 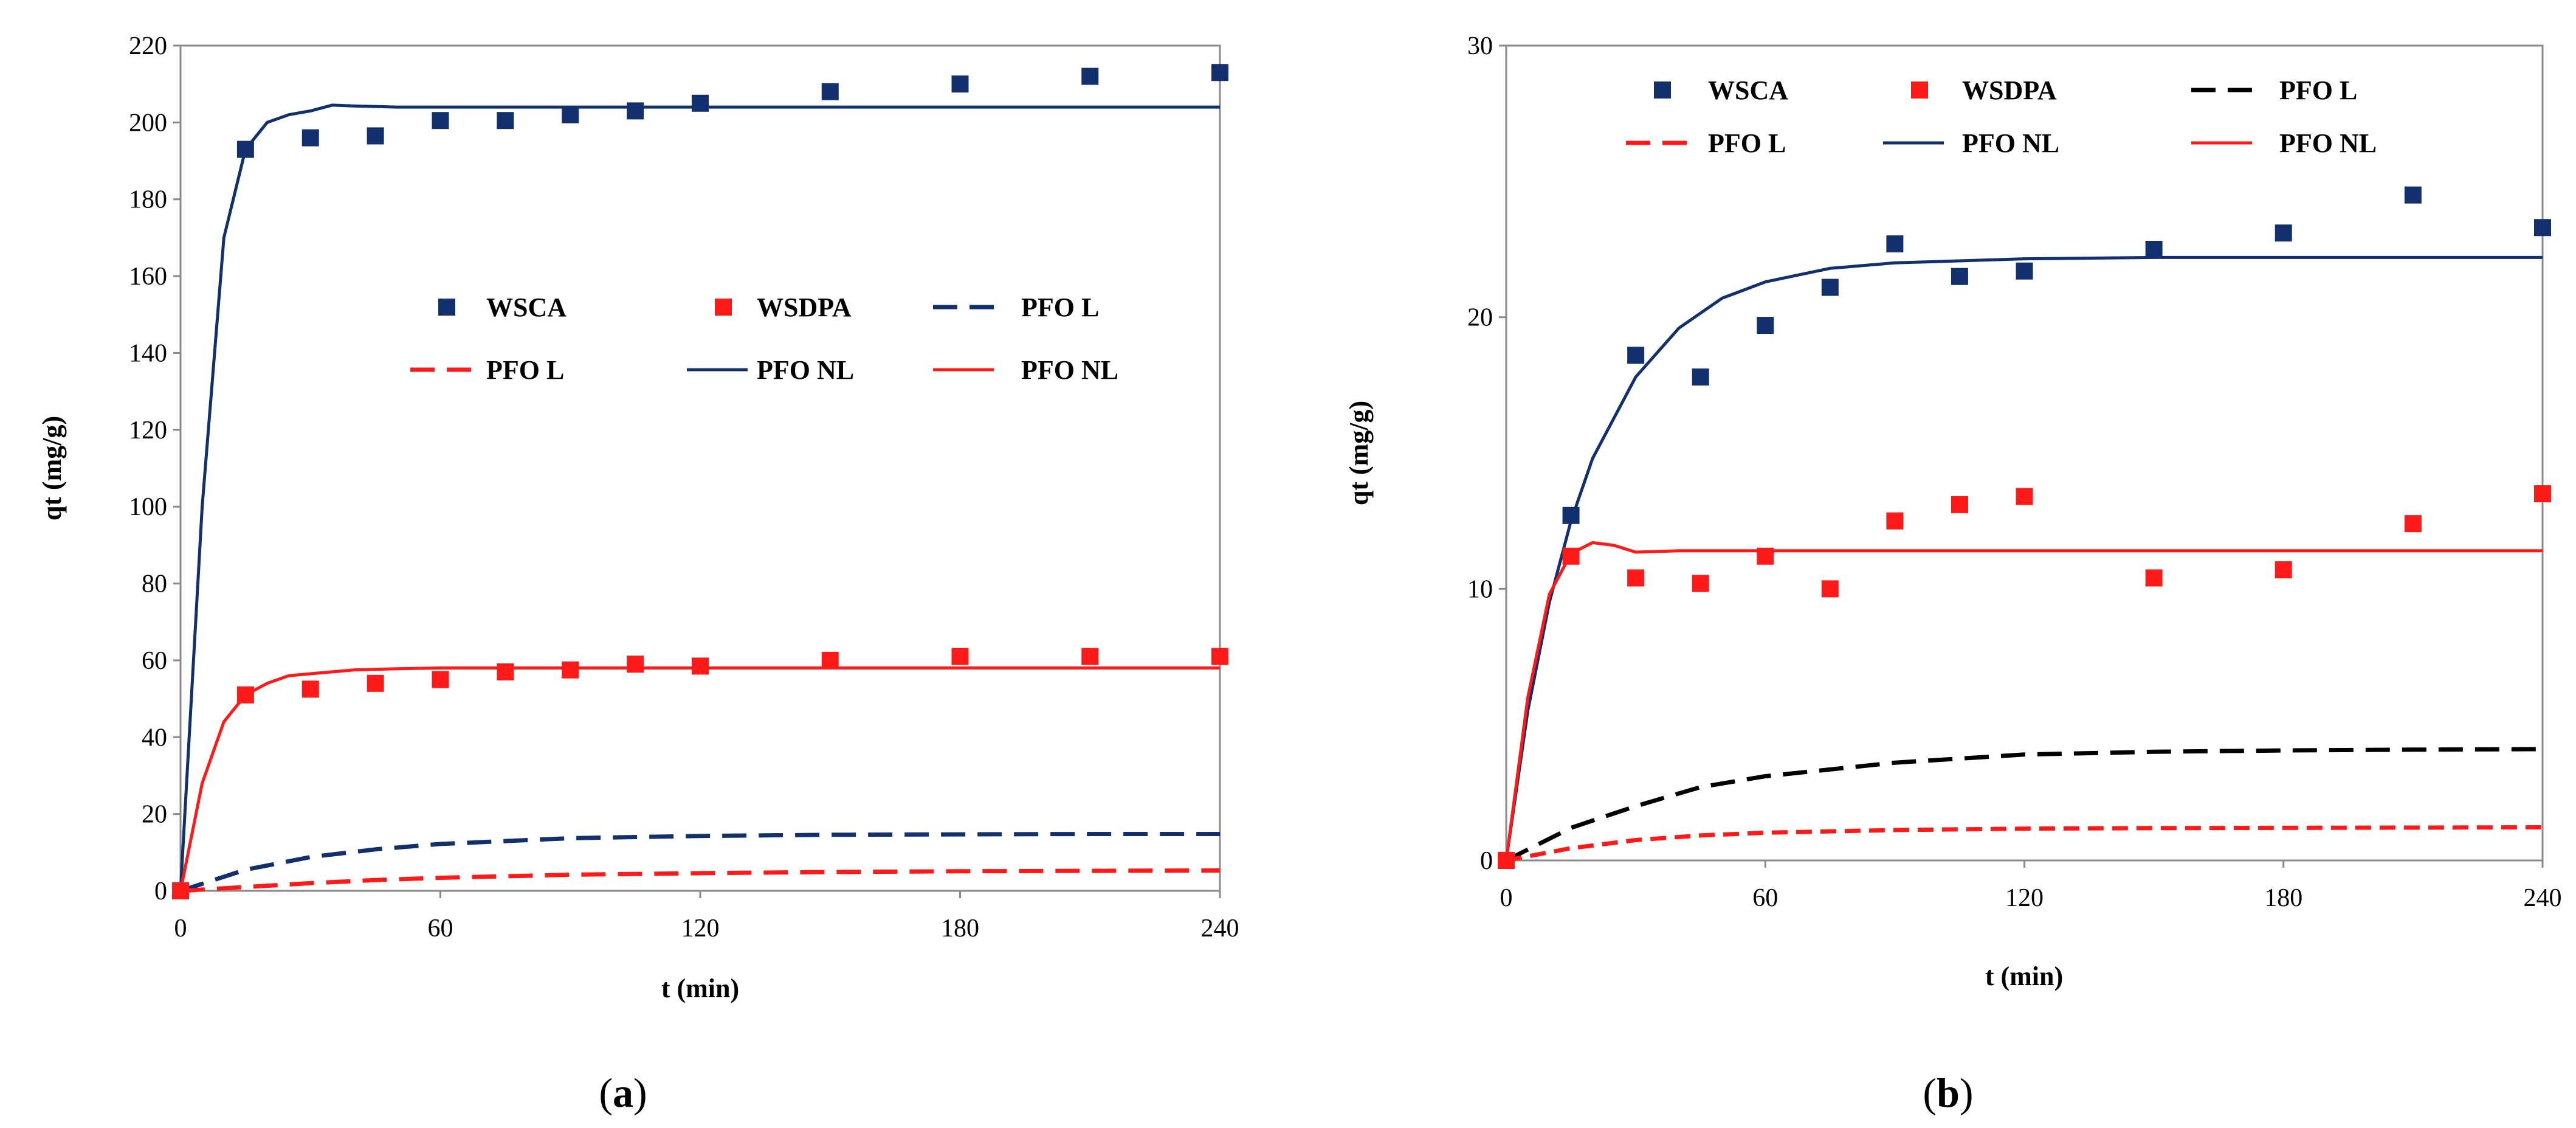 What do you see at coordinates (1359, 453) in the screenshot?
I see `y-axis-label-b: qt (mg/g)` at bounding box center [1359, 453].